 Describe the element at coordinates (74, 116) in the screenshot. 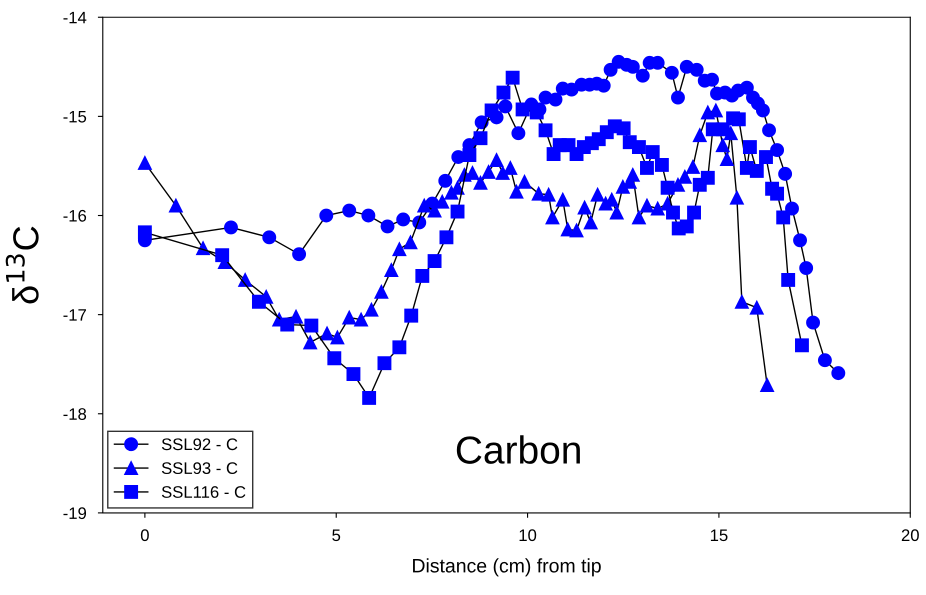

I see `y-tick-label: -15` at that location.